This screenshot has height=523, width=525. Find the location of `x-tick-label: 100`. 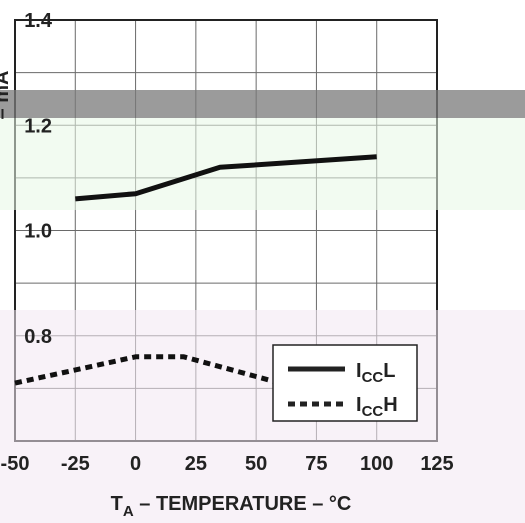

x-tick-label: 100 is located at coordinates (376, 464).